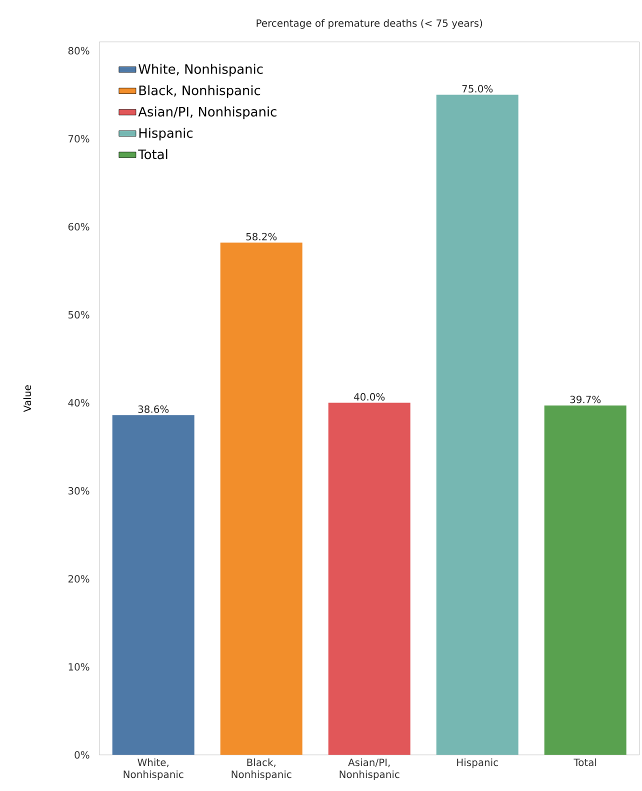  Describe the element at coordinates (79, 315) in the screenshot. I see `y-tick-label: 50%` at that location.